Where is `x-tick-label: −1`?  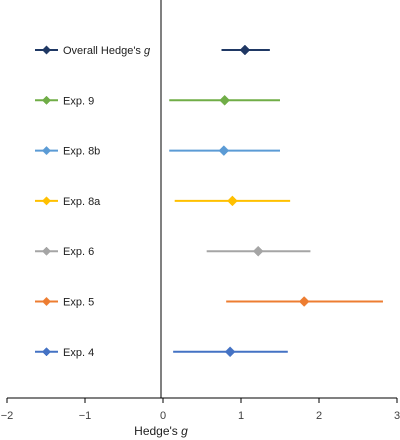 x-tick-label: −1 is located at coordinates (85, 416).